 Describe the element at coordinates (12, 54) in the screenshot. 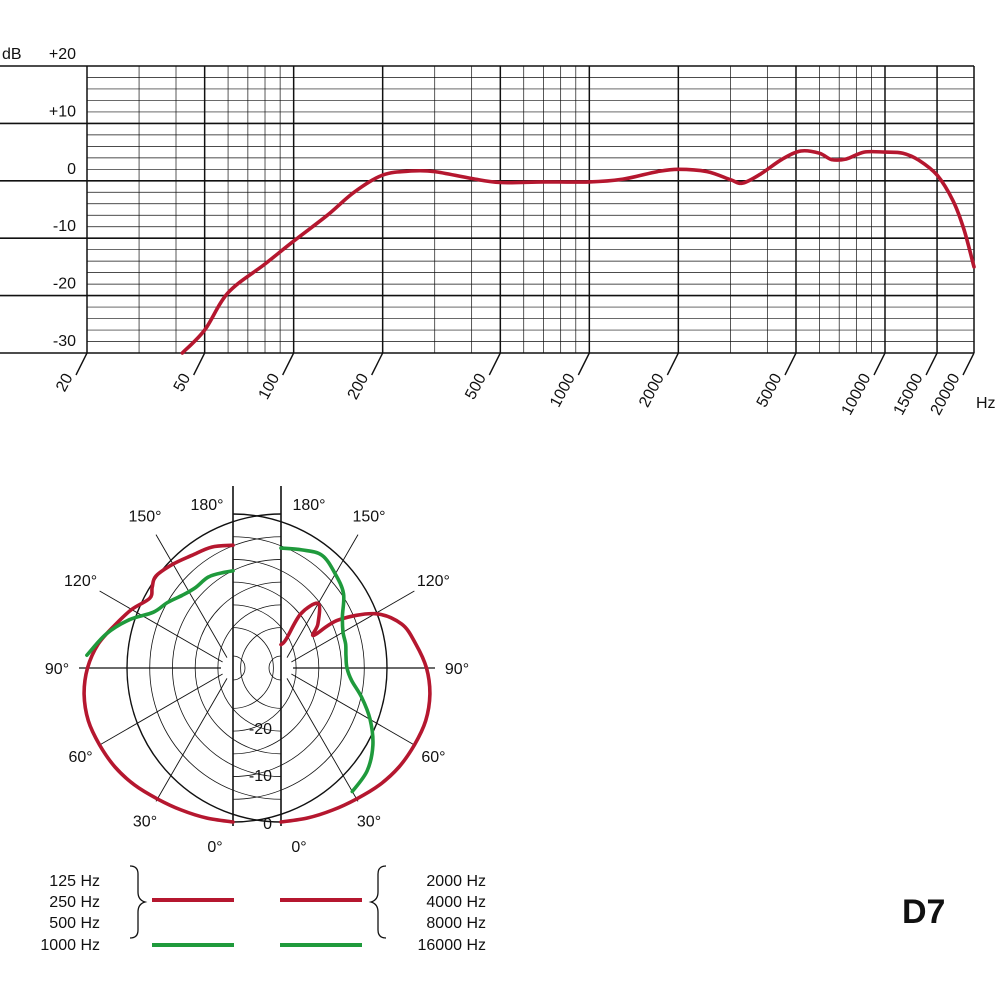

I see `y-axis-label: dB` at that location.